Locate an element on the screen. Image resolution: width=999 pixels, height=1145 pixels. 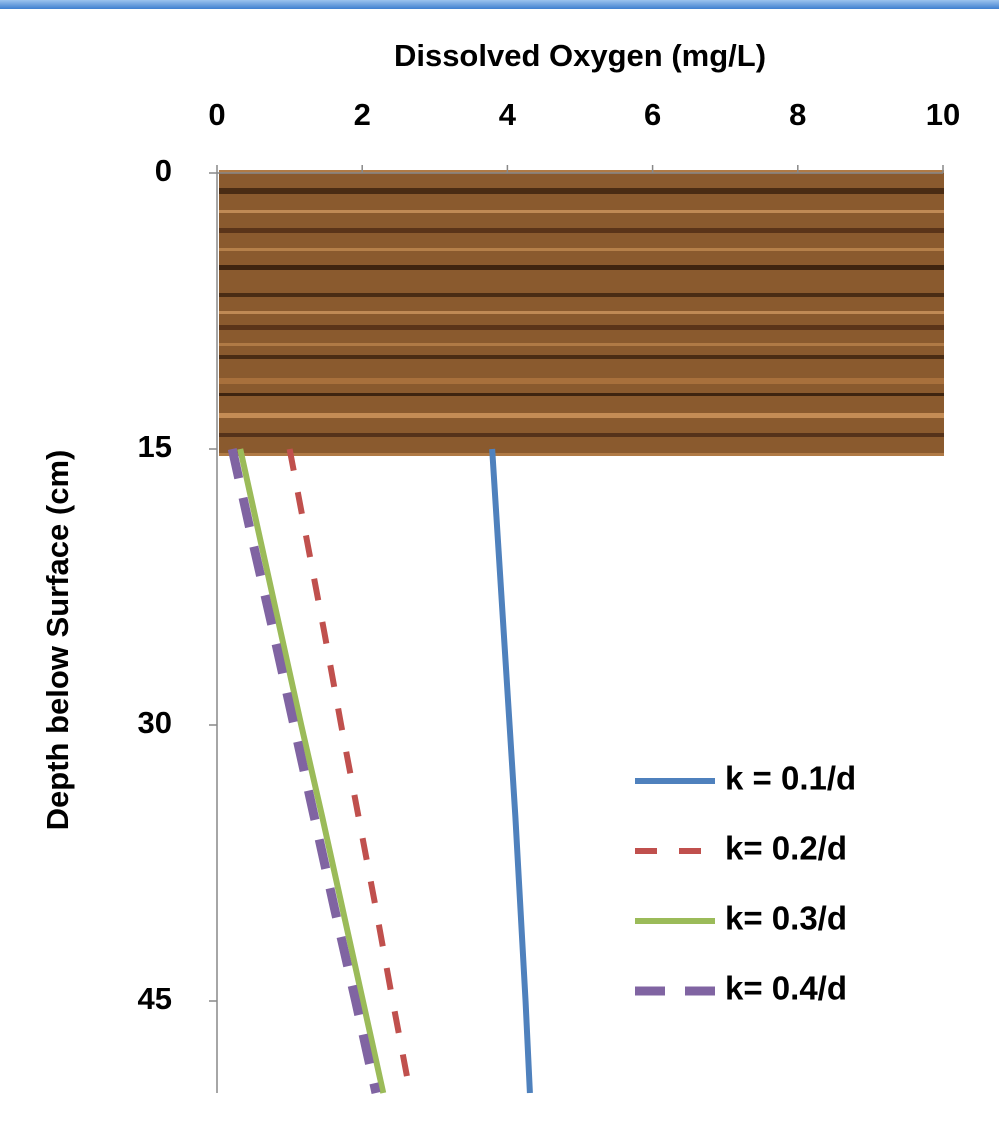
x-tick-label: 8 is located at coordinates (797, 114).